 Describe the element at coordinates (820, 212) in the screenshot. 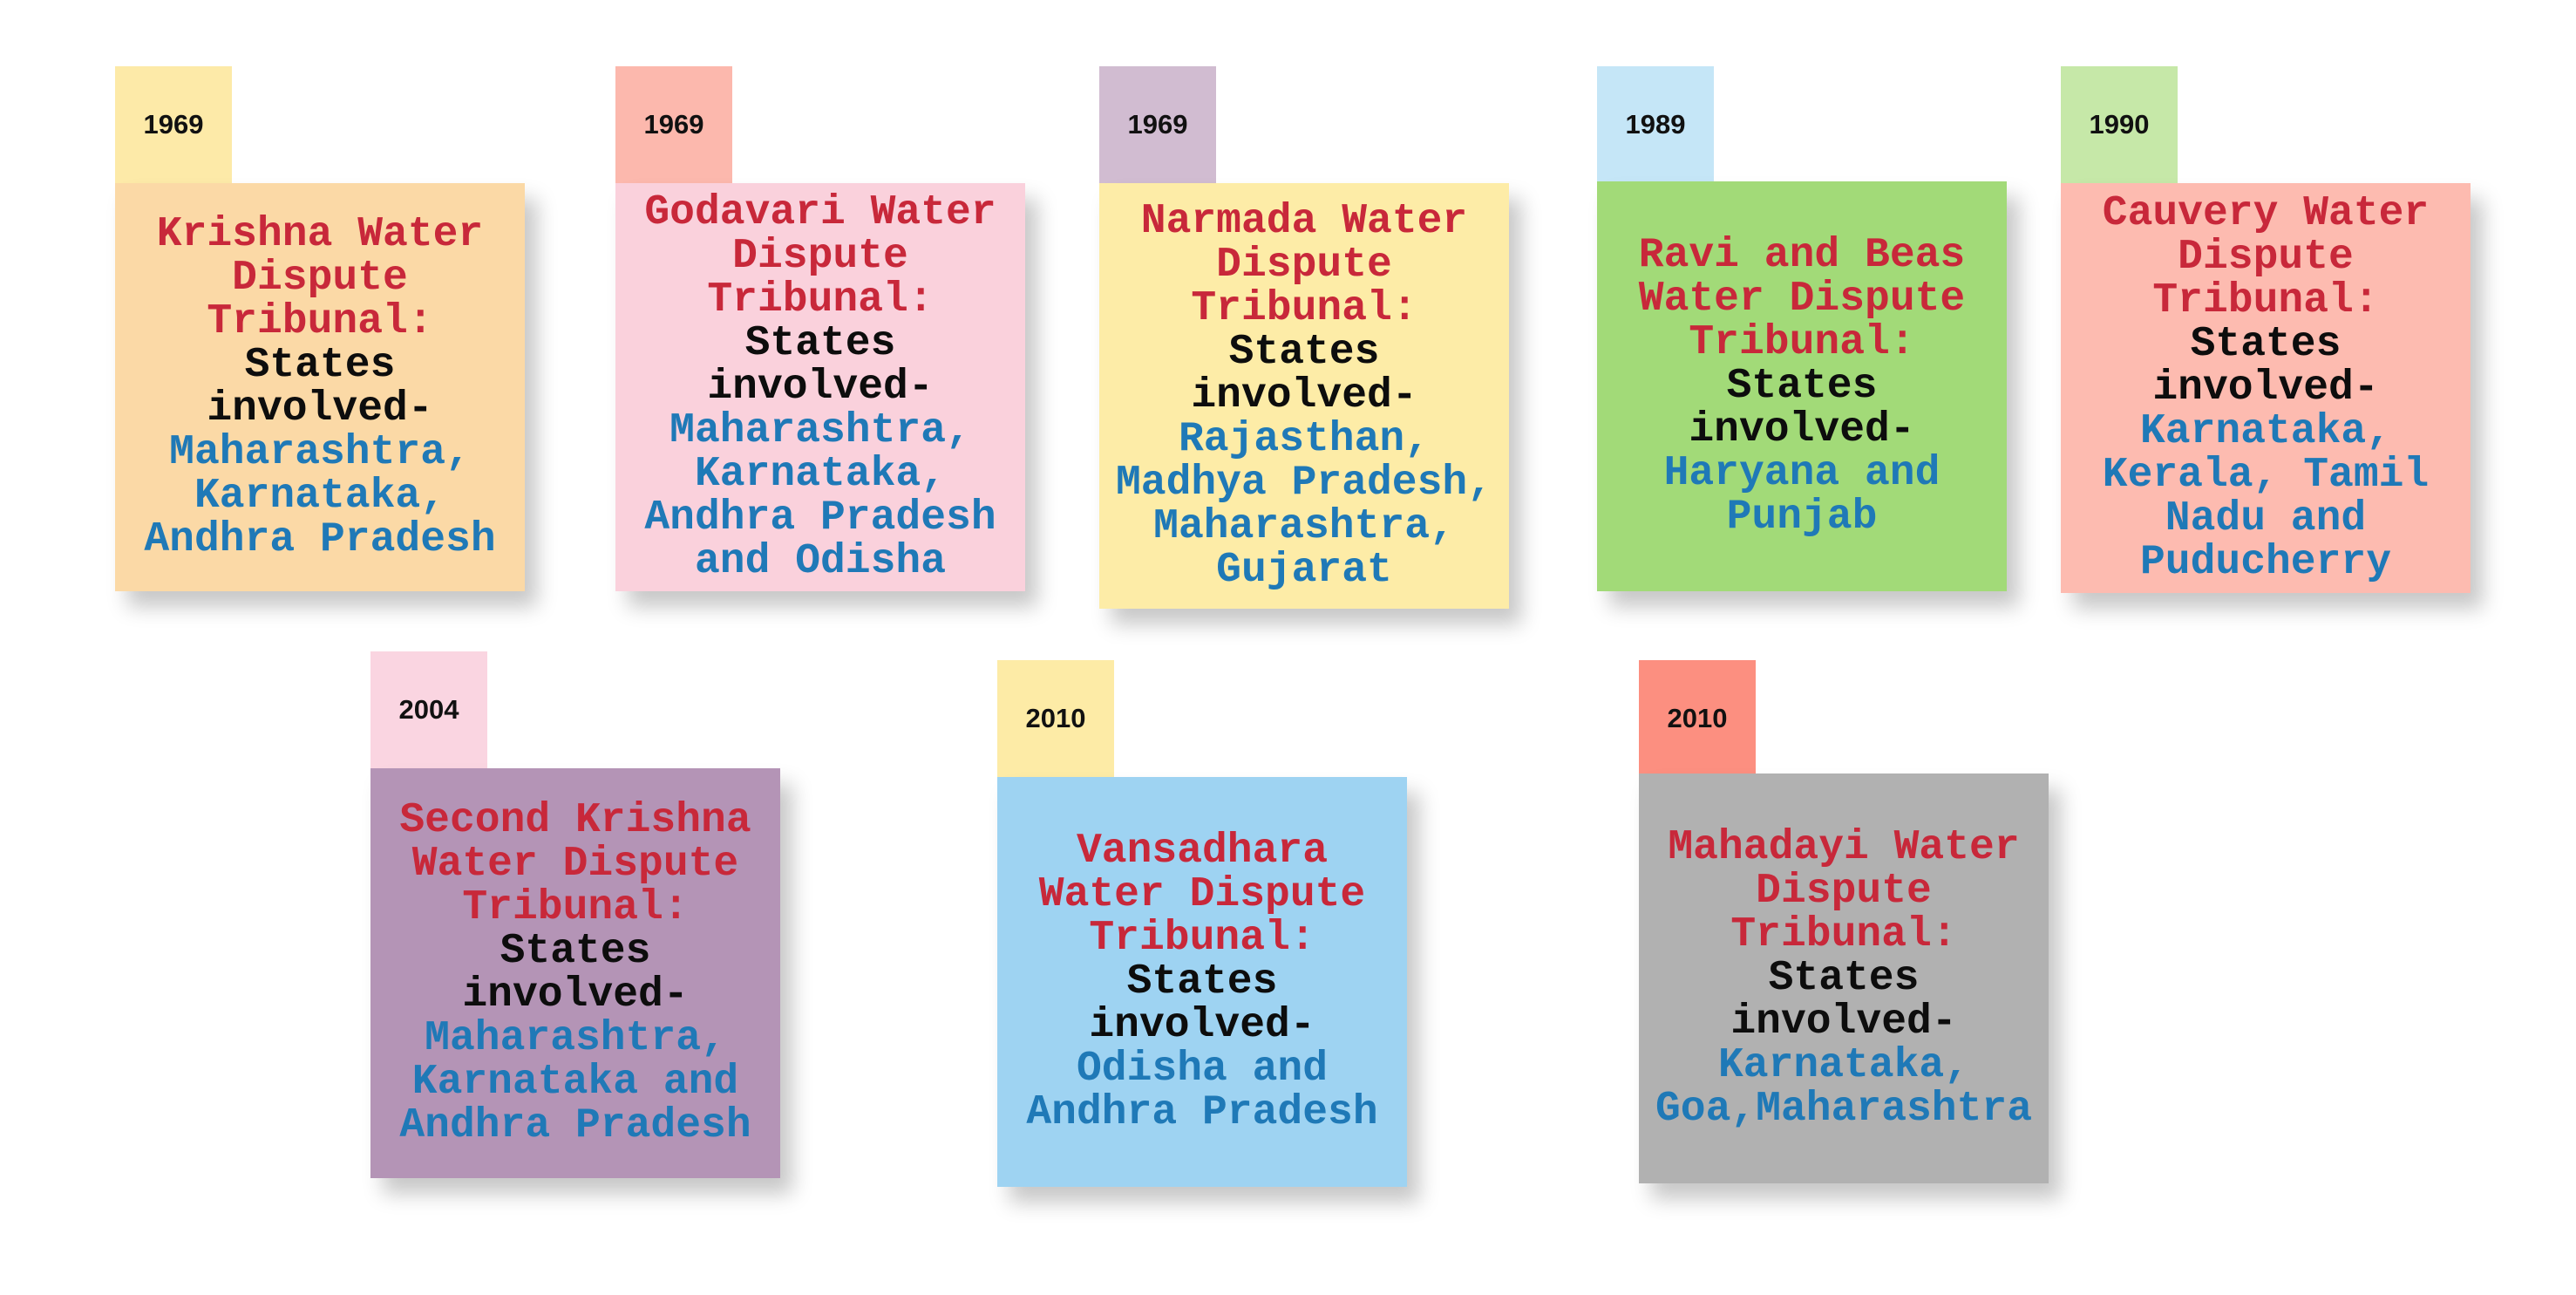

I see `tribunal-title-line: Godavari Water` at that location.